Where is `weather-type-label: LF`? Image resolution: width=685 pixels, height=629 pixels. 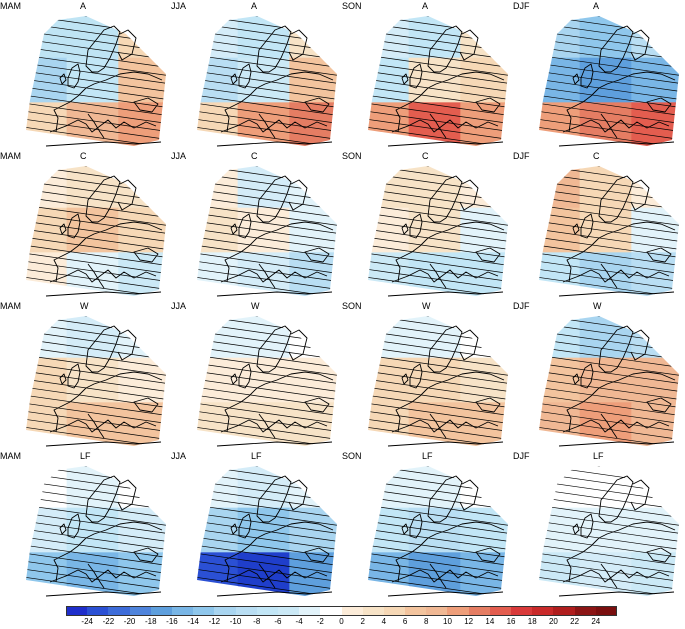 weather-type-label: LF is located at coordinates (598, 456).